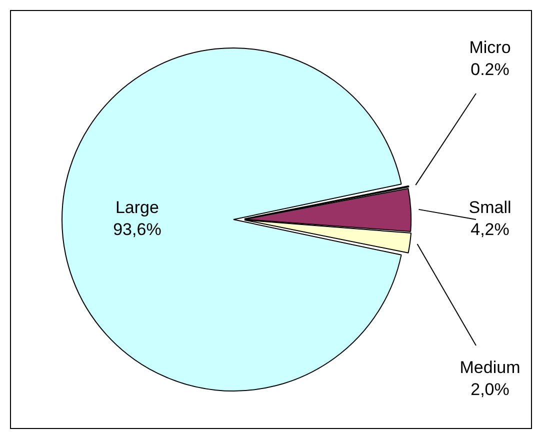 The image size is (542, 439). Describe the element at coordinates (137, 230) in the screenshot. I see `data-label: 93,6%` at that location.